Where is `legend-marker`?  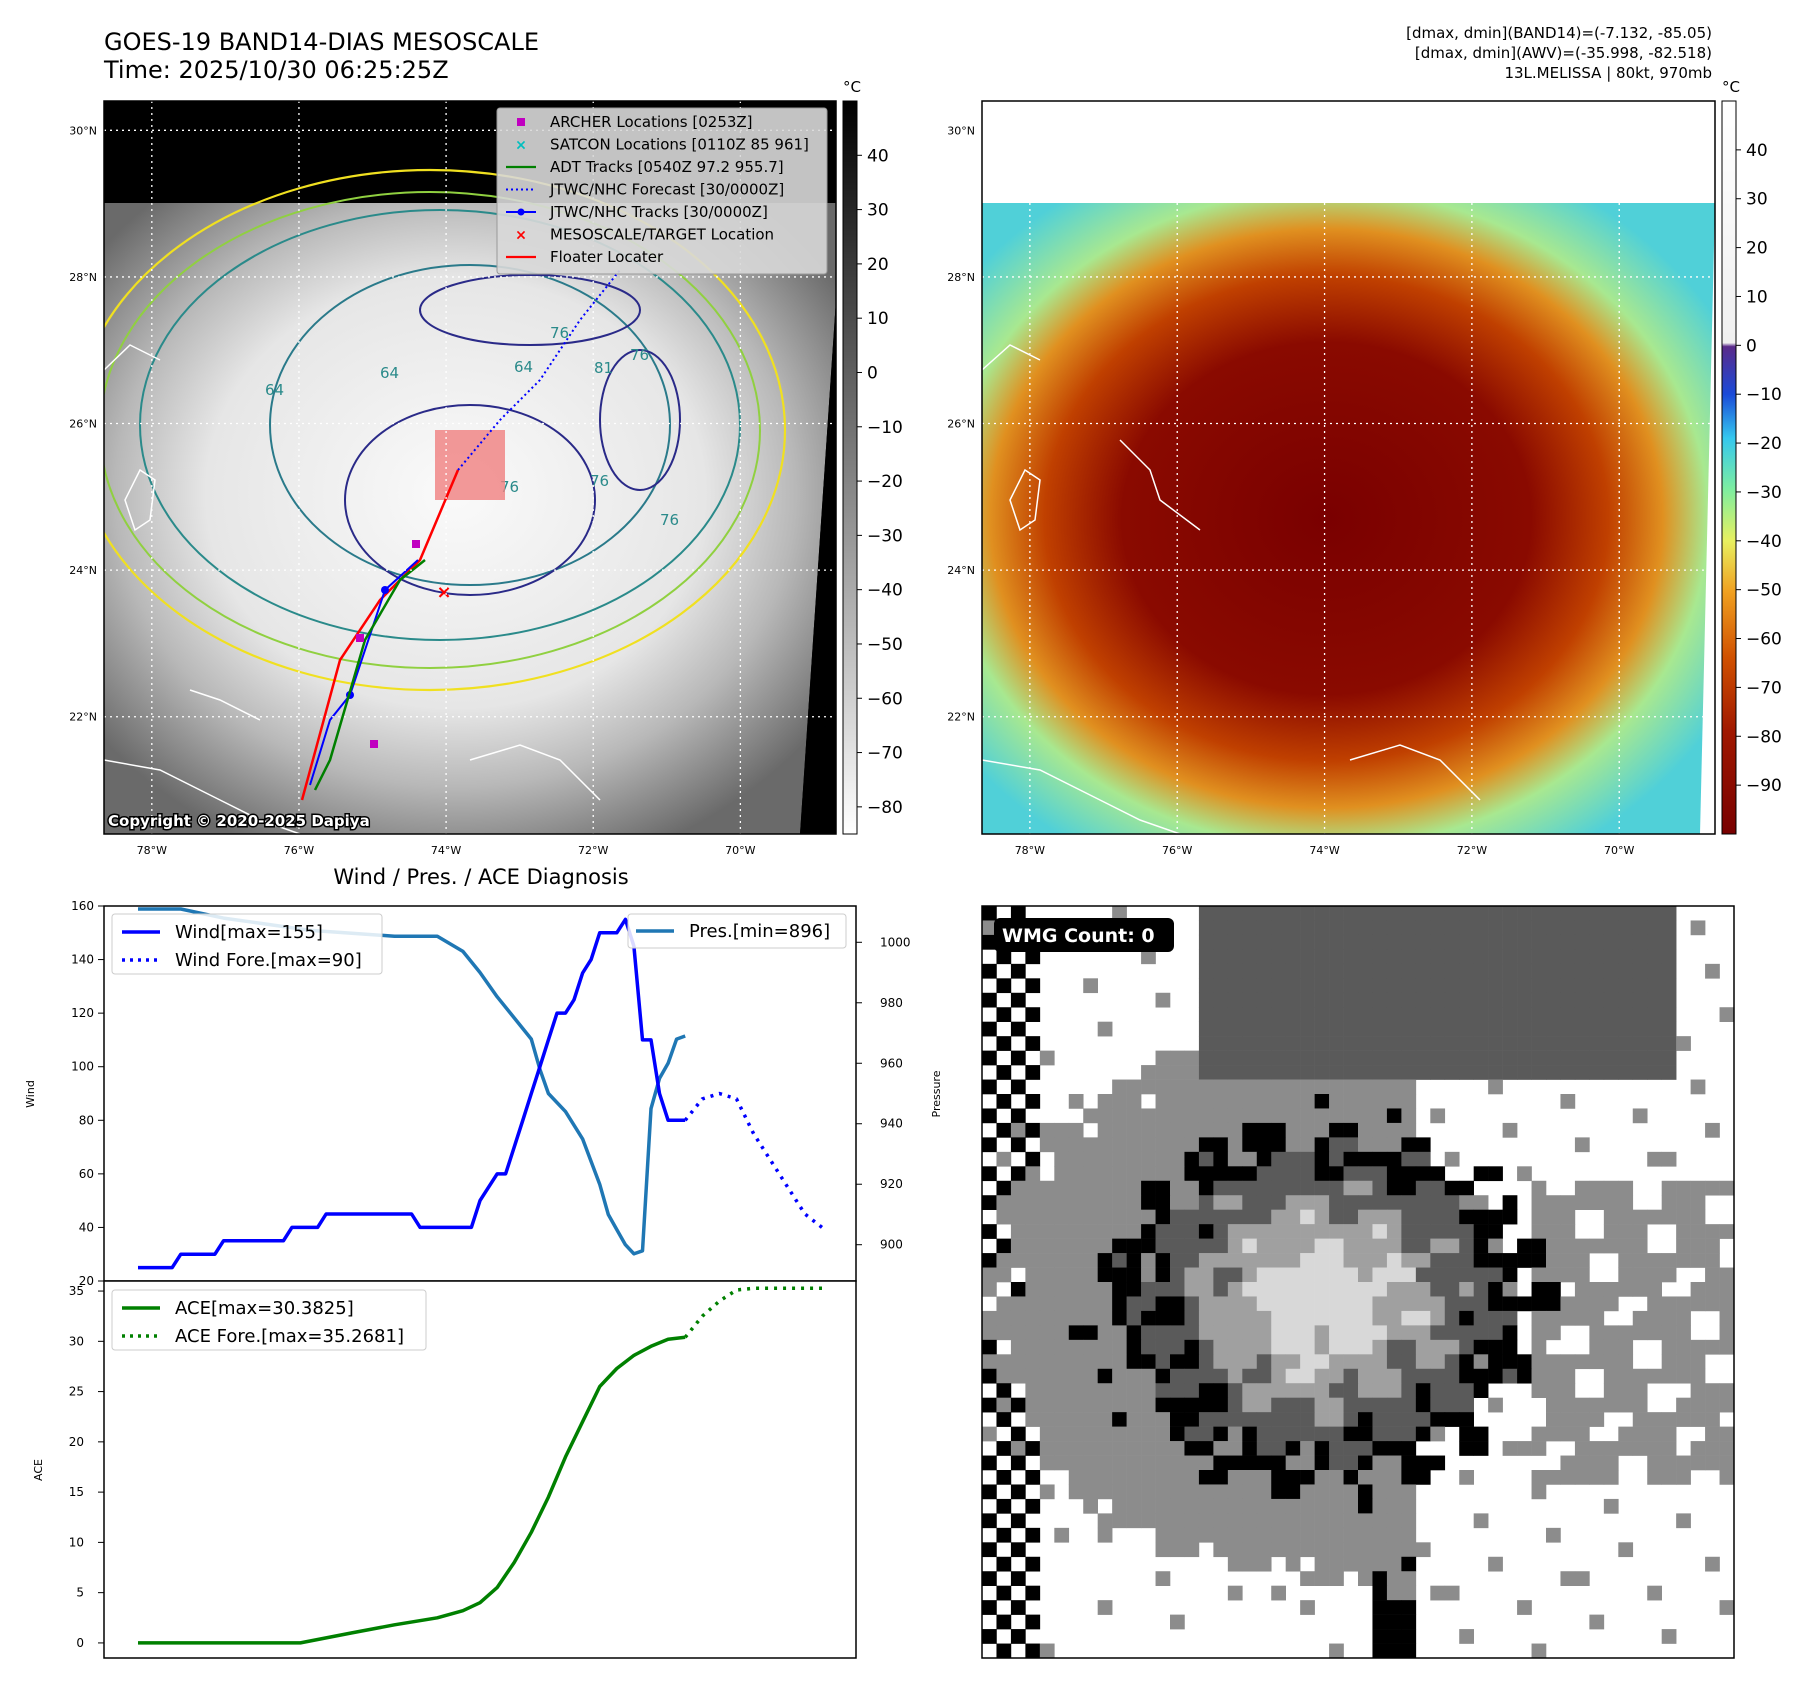
legend-marker is located at coordinates (521, 122).